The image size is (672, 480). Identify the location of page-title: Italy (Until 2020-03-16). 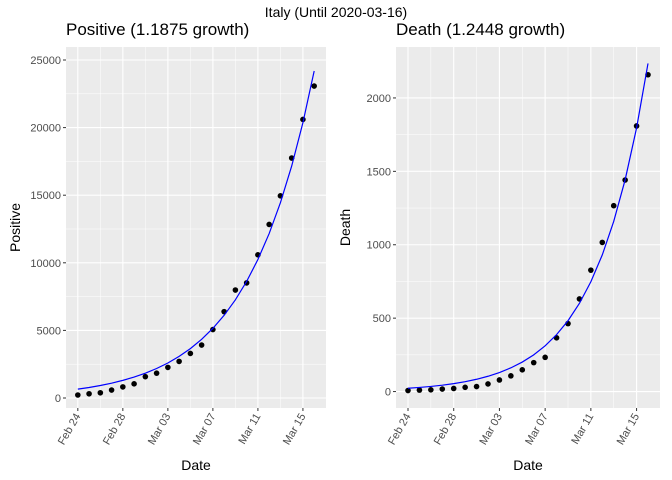
(336, 12).